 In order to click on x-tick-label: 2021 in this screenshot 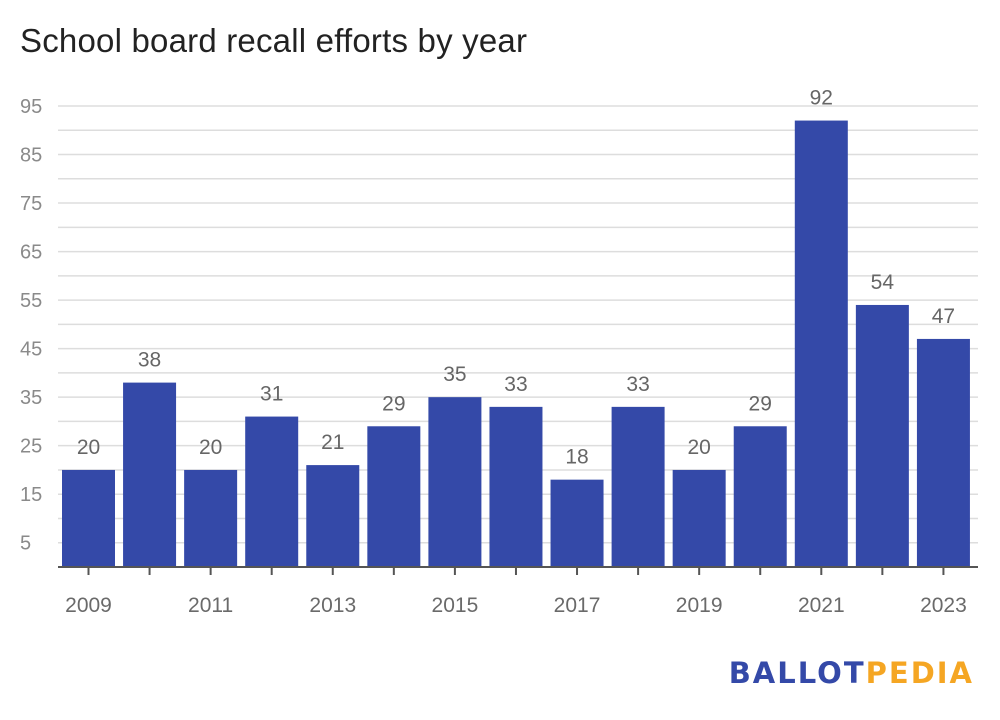, I will do `click(821, 605)`.